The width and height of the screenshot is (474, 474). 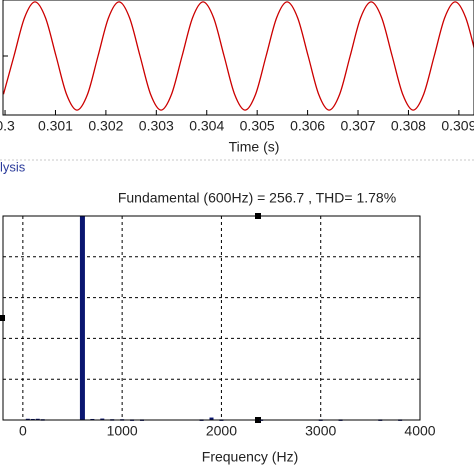 I want to click on x-tick-label: 0.301, so click(x=55, y=126).